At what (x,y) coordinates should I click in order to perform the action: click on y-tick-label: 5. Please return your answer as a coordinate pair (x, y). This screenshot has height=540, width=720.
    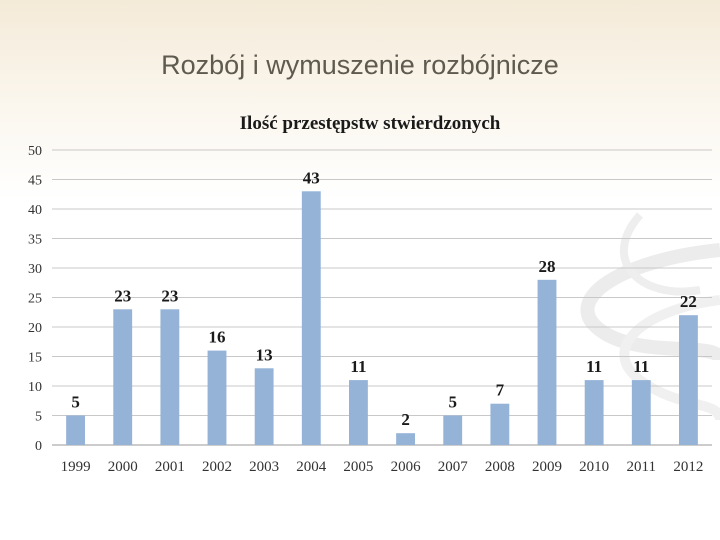
    Looking at the image, I should click on (38, 417).